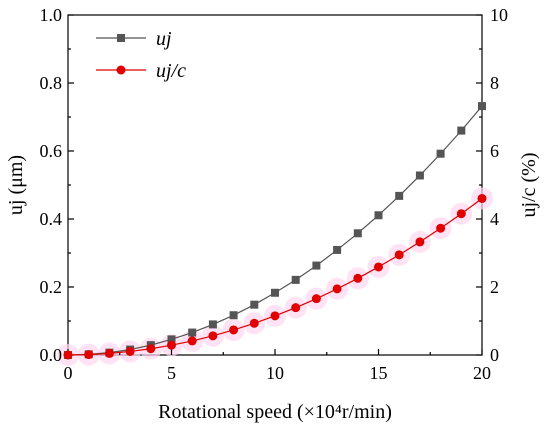  Describe the element at coordinates (494, 287) in the screenshot. I see `y2-tick-label: 2` at that location.